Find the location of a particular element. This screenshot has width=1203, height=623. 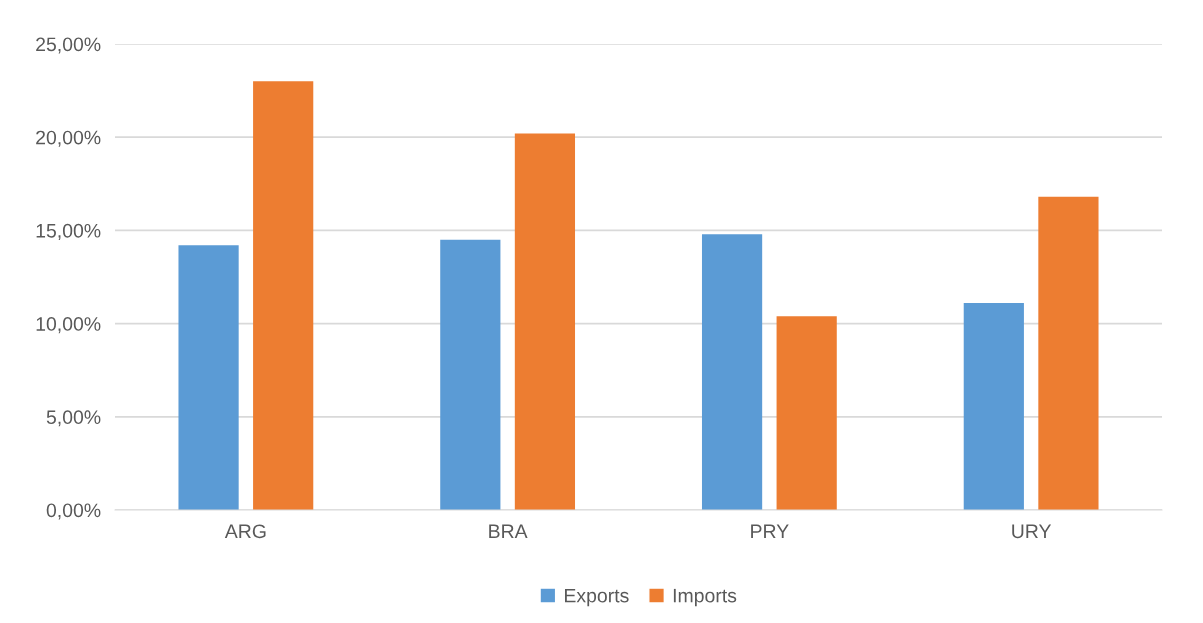

y-tick-label: 10,00% is located at coordinates (68, 325).